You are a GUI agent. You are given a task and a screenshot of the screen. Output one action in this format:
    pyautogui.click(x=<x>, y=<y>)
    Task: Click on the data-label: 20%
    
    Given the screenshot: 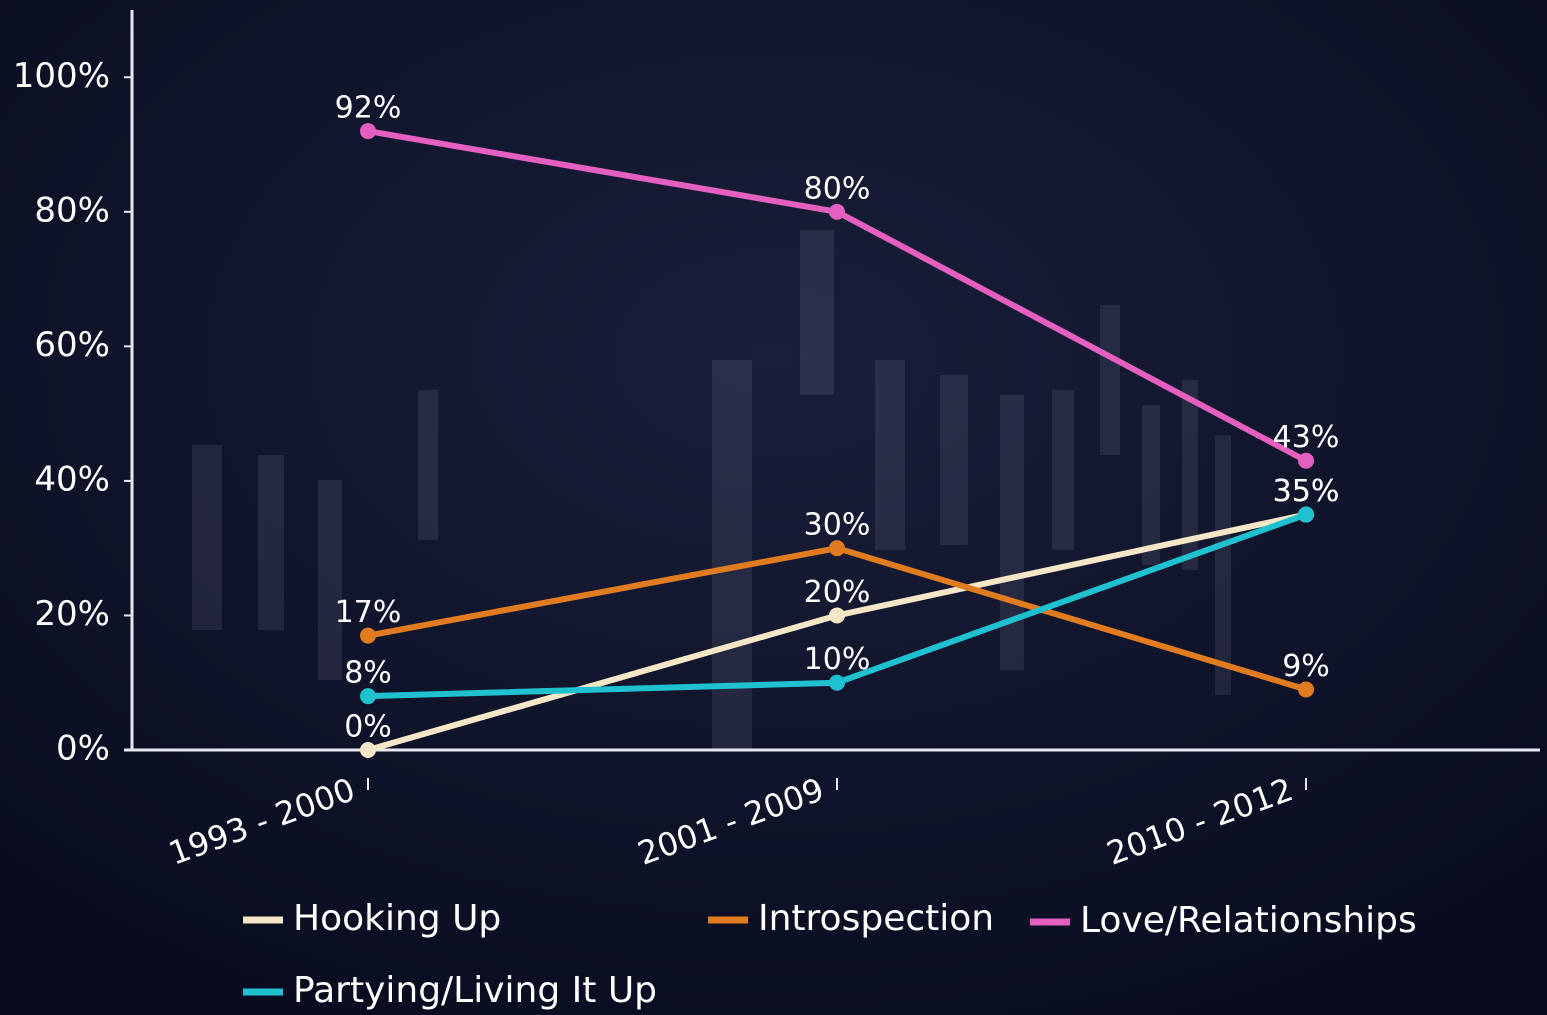 What is the action you would take?
    pyautogui.click(x=837, y=592)
    